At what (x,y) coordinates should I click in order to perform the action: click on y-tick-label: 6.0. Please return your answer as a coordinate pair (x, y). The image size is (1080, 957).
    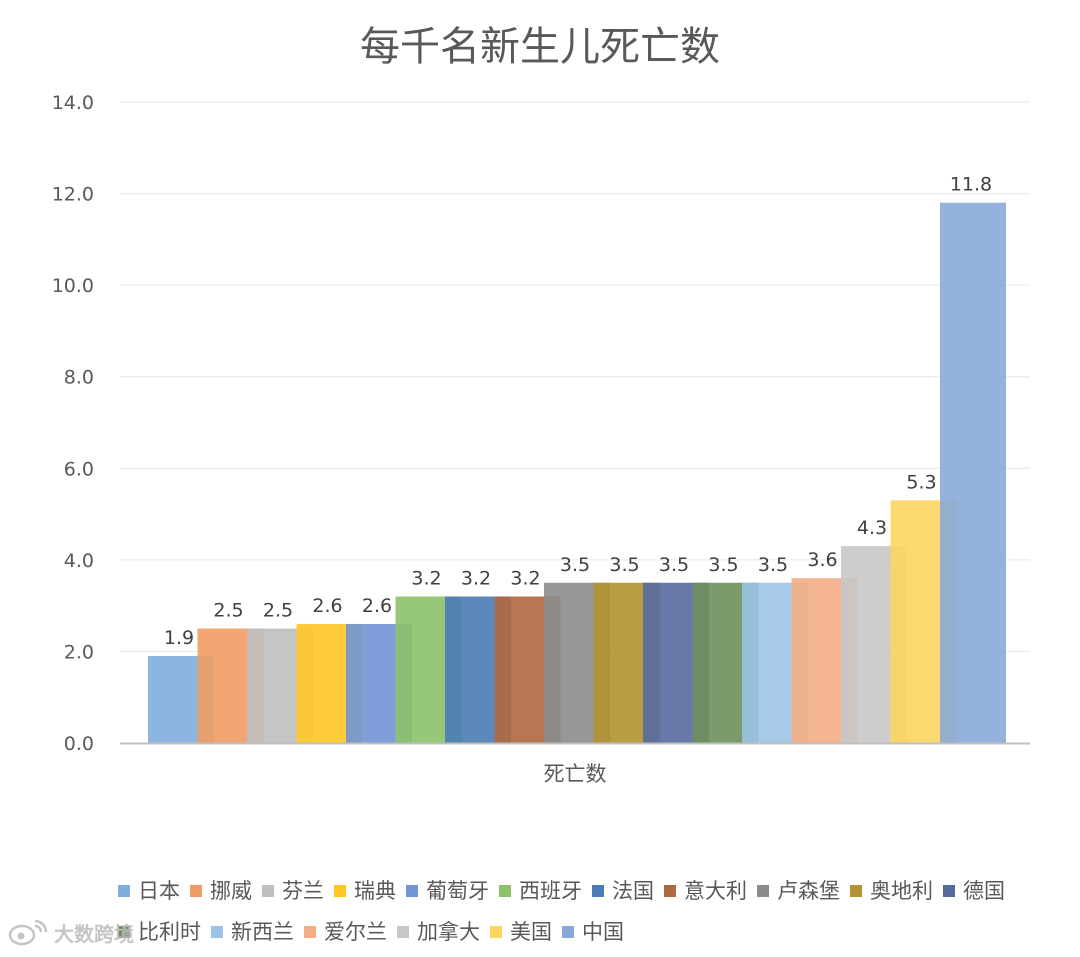
    Looking at the image, I should click on (79, 469).